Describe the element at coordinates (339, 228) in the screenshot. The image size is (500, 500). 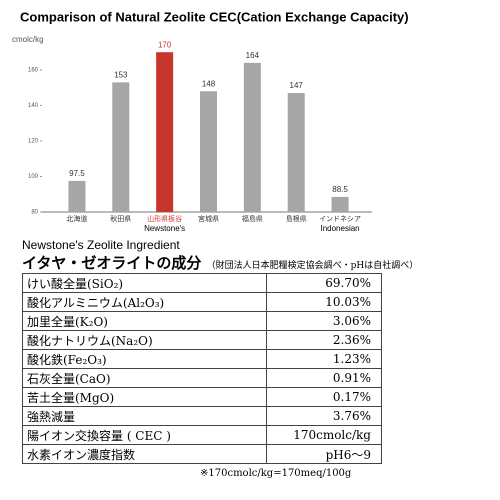
I see `x-tick-sublabel: Indonesian` at that location.